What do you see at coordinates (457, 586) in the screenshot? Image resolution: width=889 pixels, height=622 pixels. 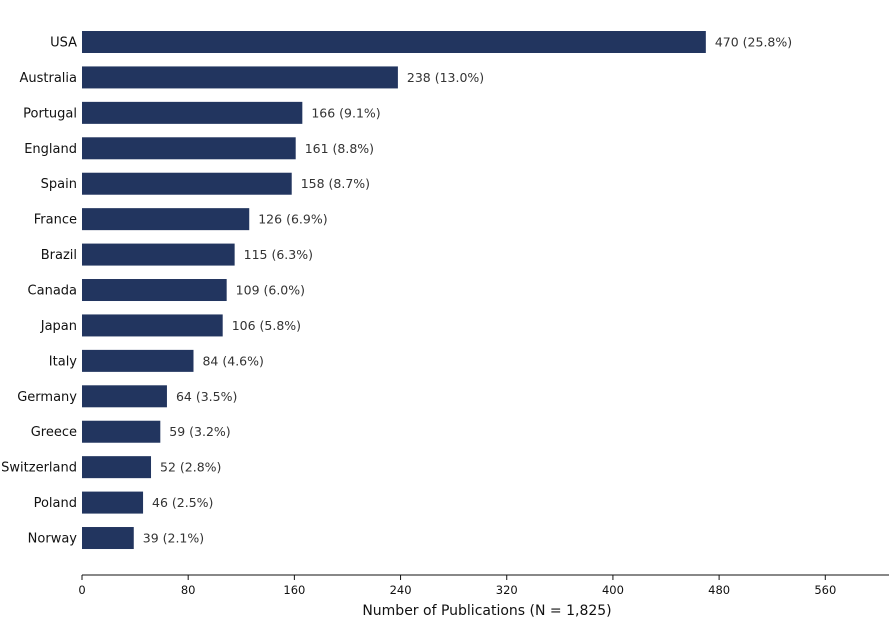 I see `x-axis-ticks-group: 0 80 160 240 320 400 480 560` at bounding box center [457, 586].